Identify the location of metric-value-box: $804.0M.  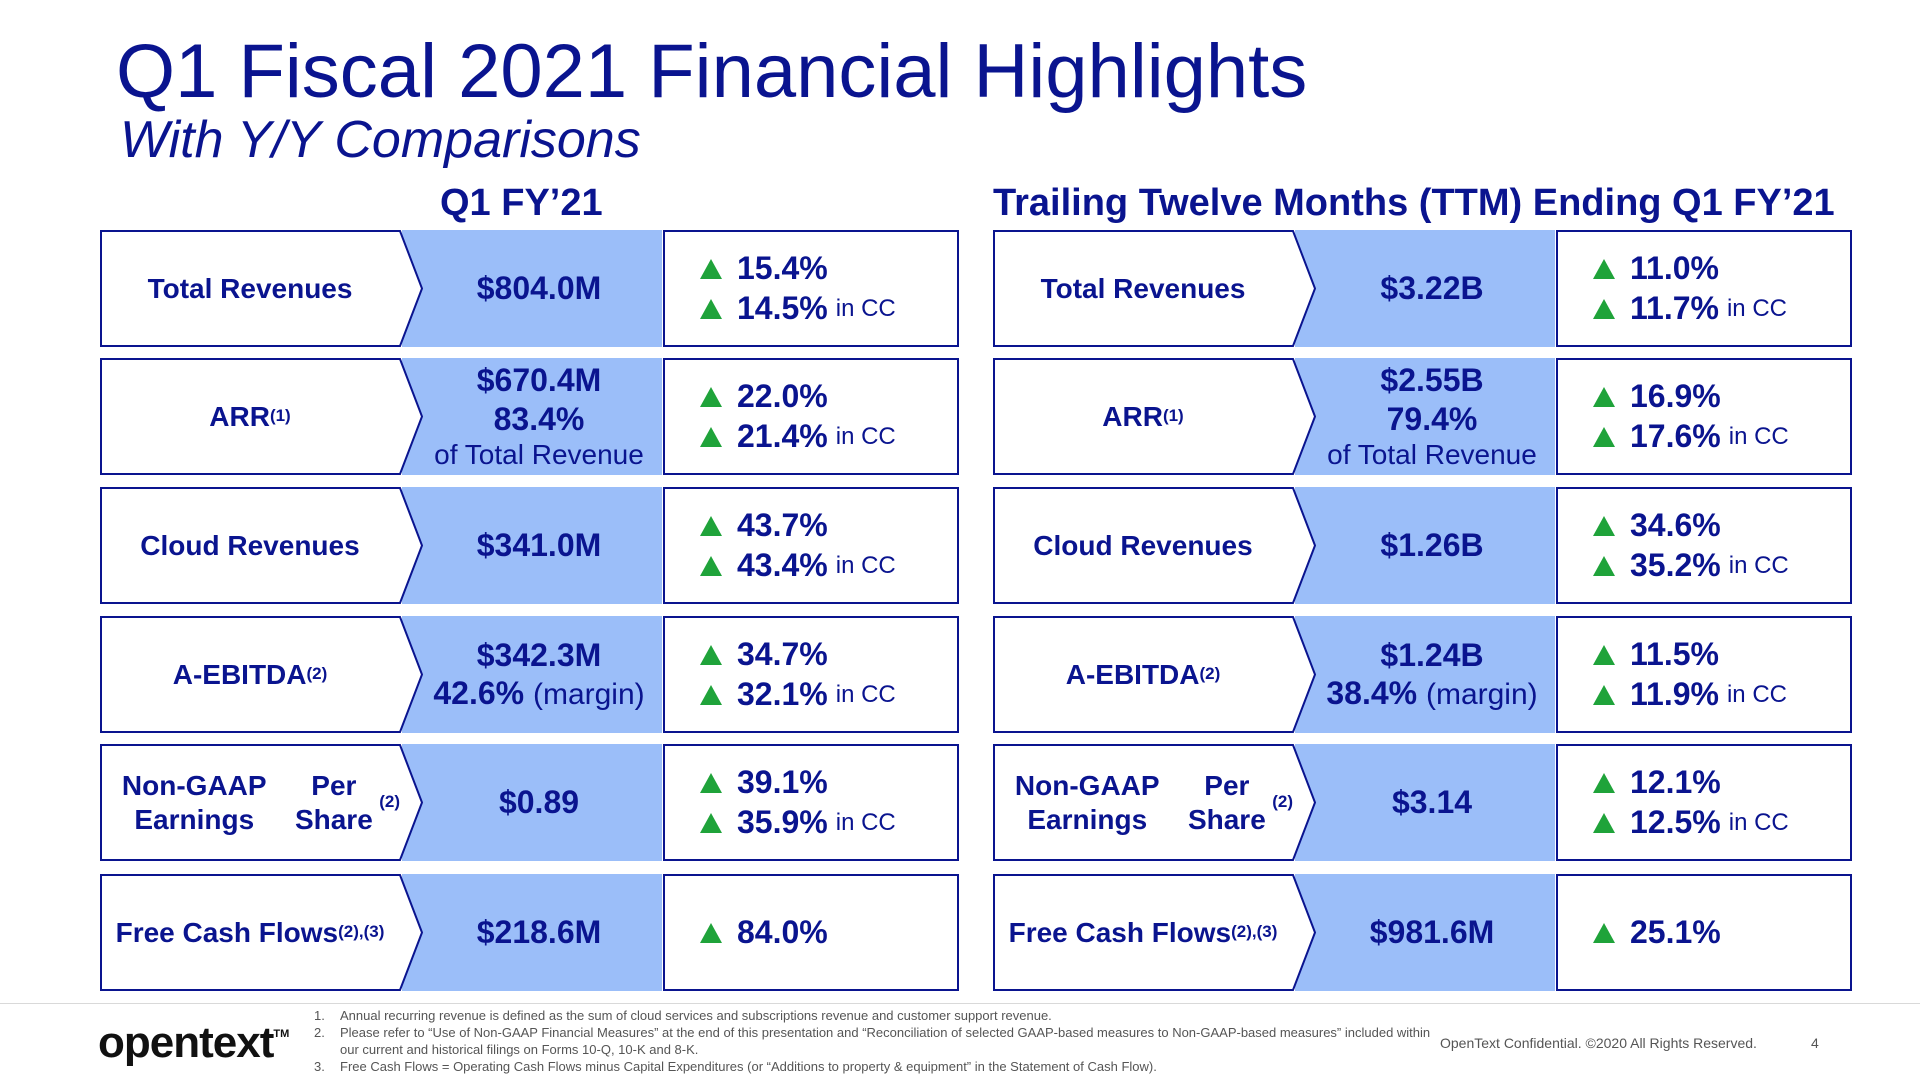
(532, 288).